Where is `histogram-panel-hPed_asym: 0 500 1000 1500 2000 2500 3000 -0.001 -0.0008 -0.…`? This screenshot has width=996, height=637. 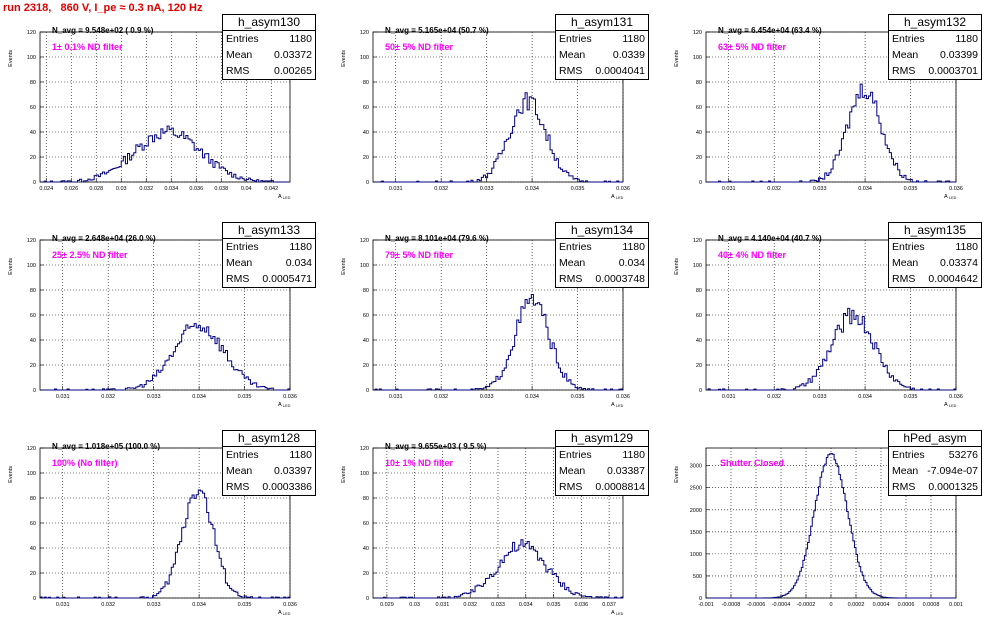 histogram-panel-hPed_asym: 0 500 1000 1500 2000 2500 3000 -0.001 -0.0008 -0.… is located at coordinates (831, 533).